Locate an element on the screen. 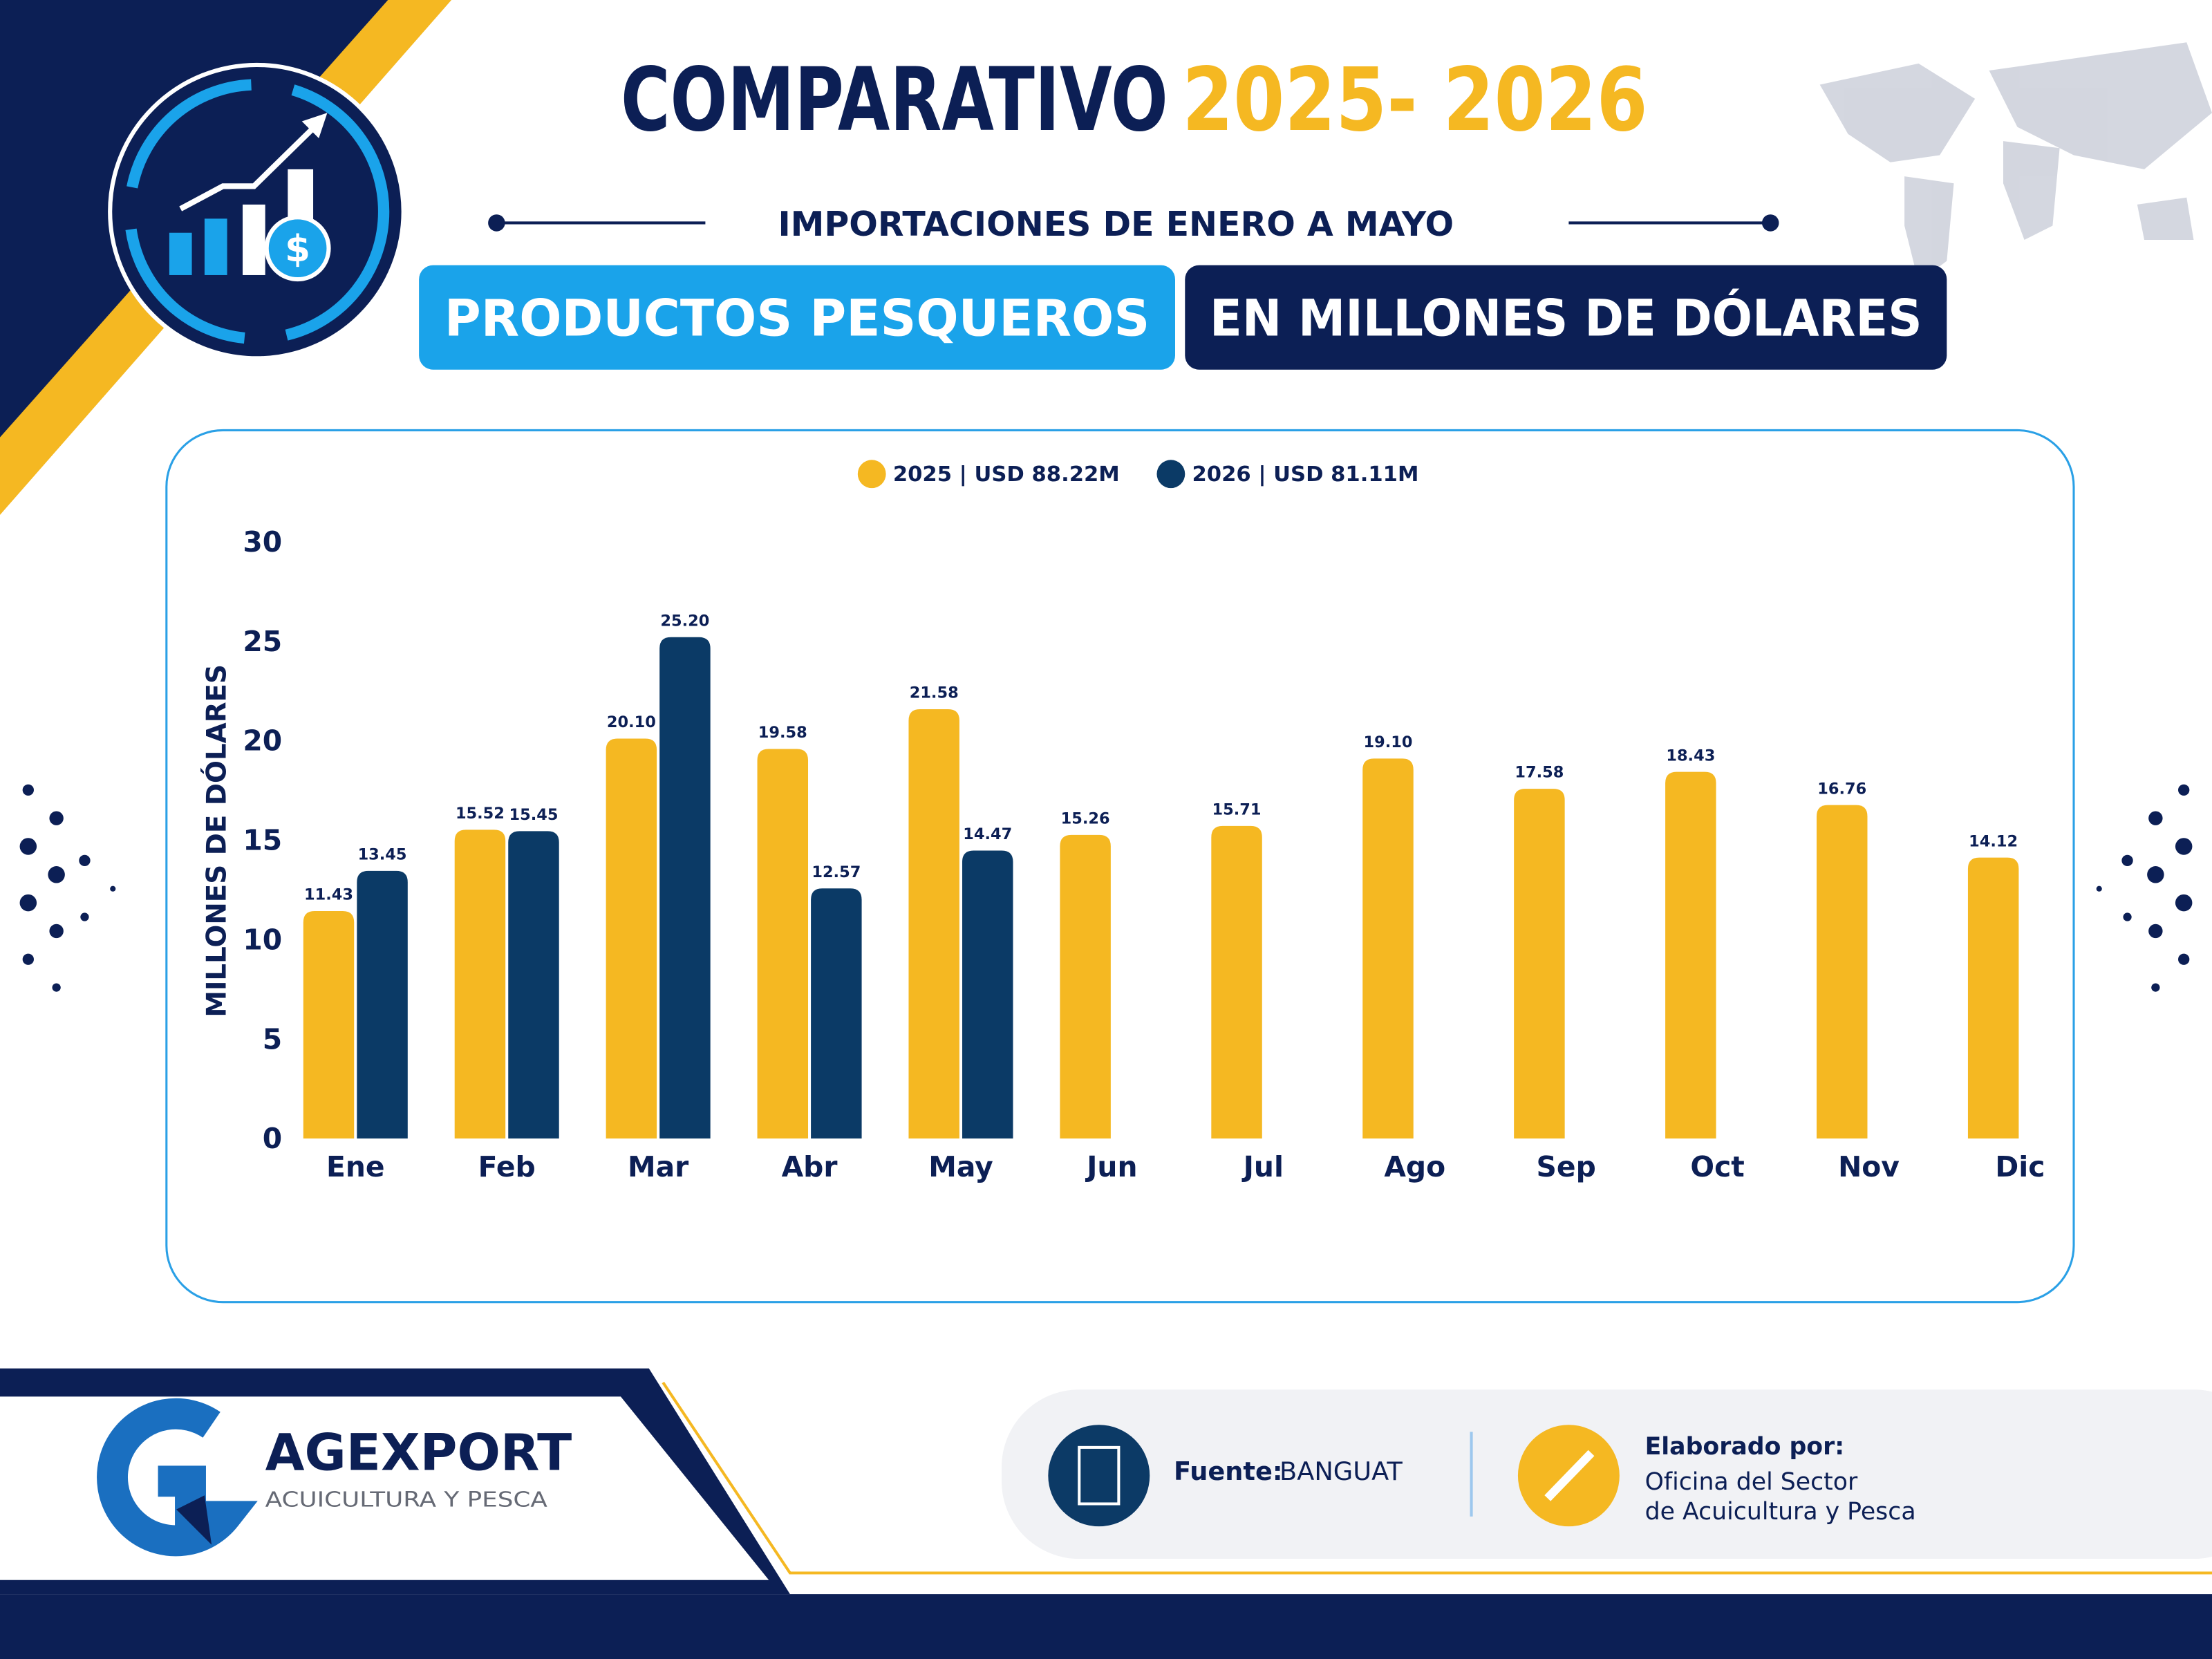  dot-pattern-left is located at coordinates (67, 888).